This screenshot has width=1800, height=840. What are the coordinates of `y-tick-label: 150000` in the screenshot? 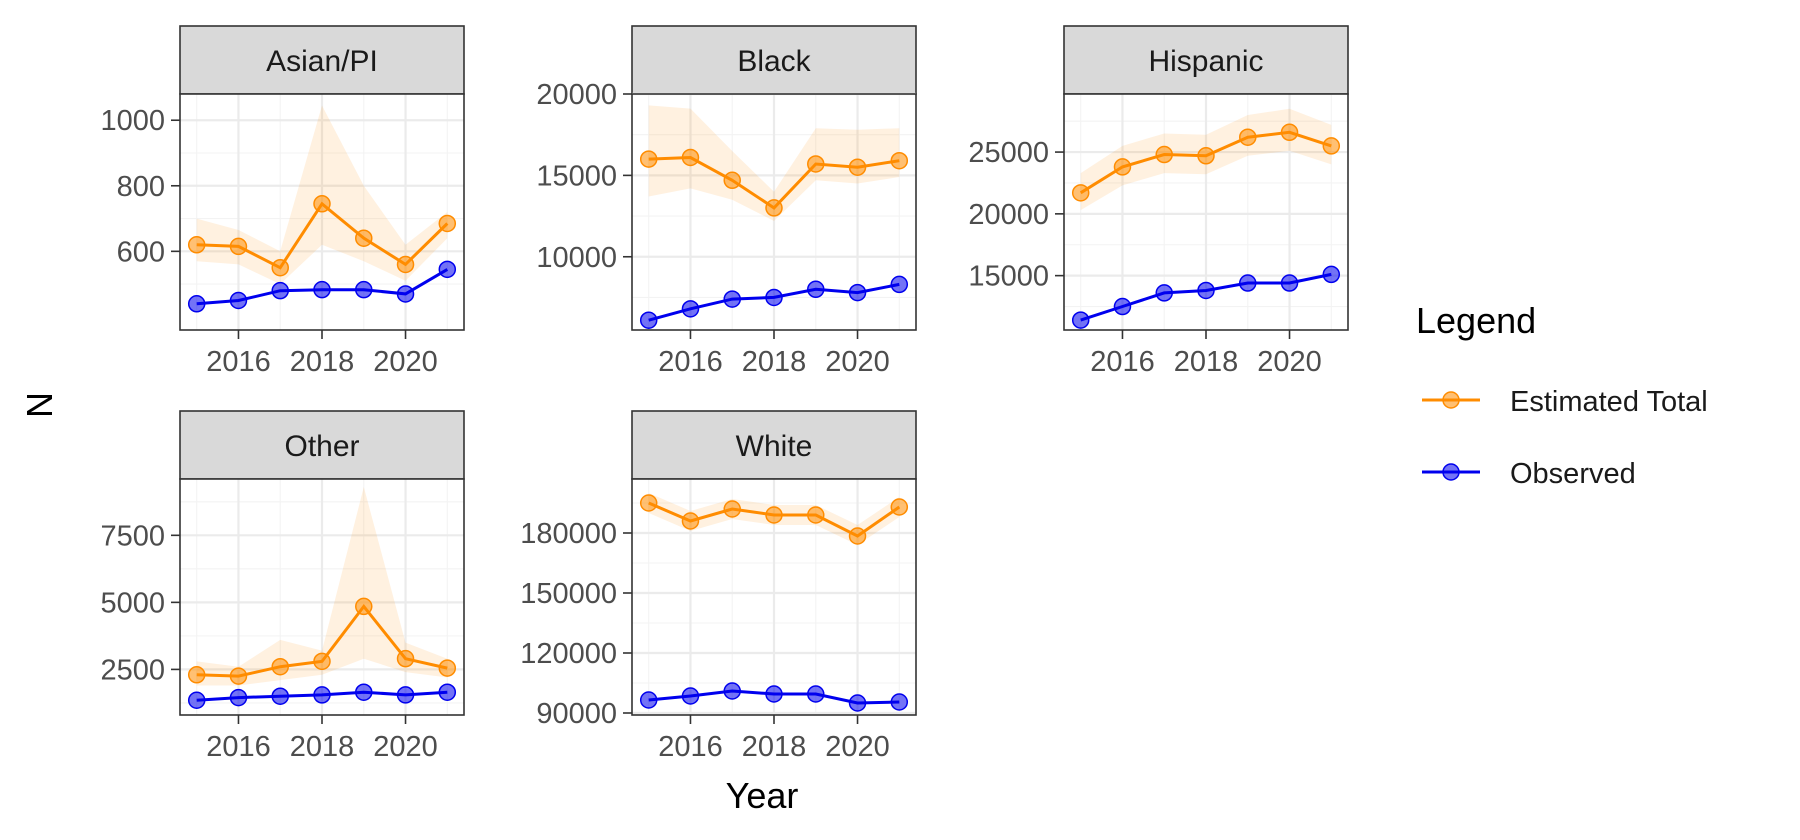 It's located at (568, 594).